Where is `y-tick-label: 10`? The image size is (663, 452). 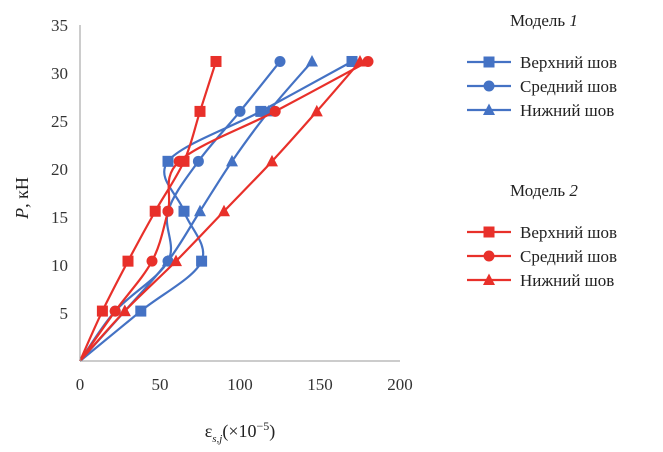
y-tick-label: 10 is located at coordinates (59, 265).